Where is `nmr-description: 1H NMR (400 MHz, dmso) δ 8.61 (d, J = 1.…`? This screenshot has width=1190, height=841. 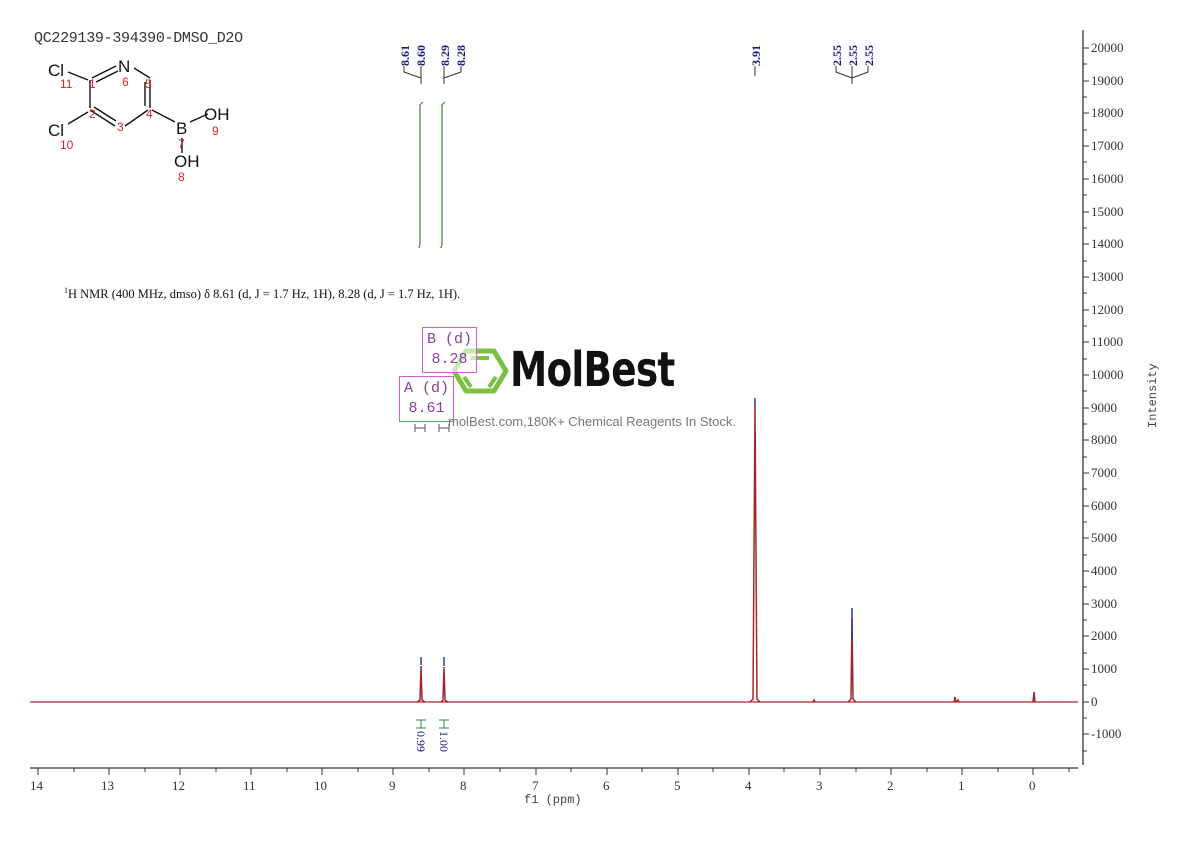
nmr-description: 1H NMR (400 MHz, dmso) δ 8.61 (d, J = 1.… is located at coordinates (262, 294).